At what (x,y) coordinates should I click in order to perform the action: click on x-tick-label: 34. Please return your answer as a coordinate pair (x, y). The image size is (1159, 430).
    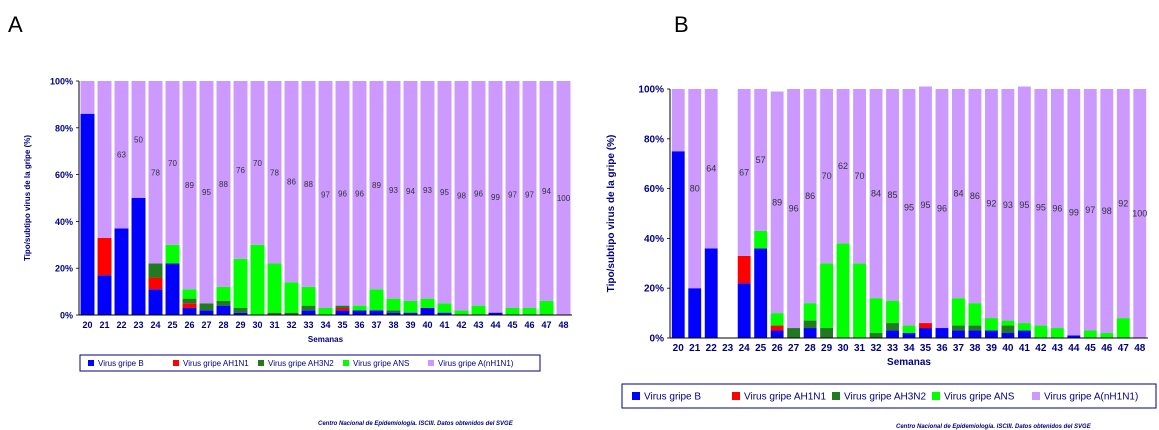
    Looking at the image, I should click on (325, 325).